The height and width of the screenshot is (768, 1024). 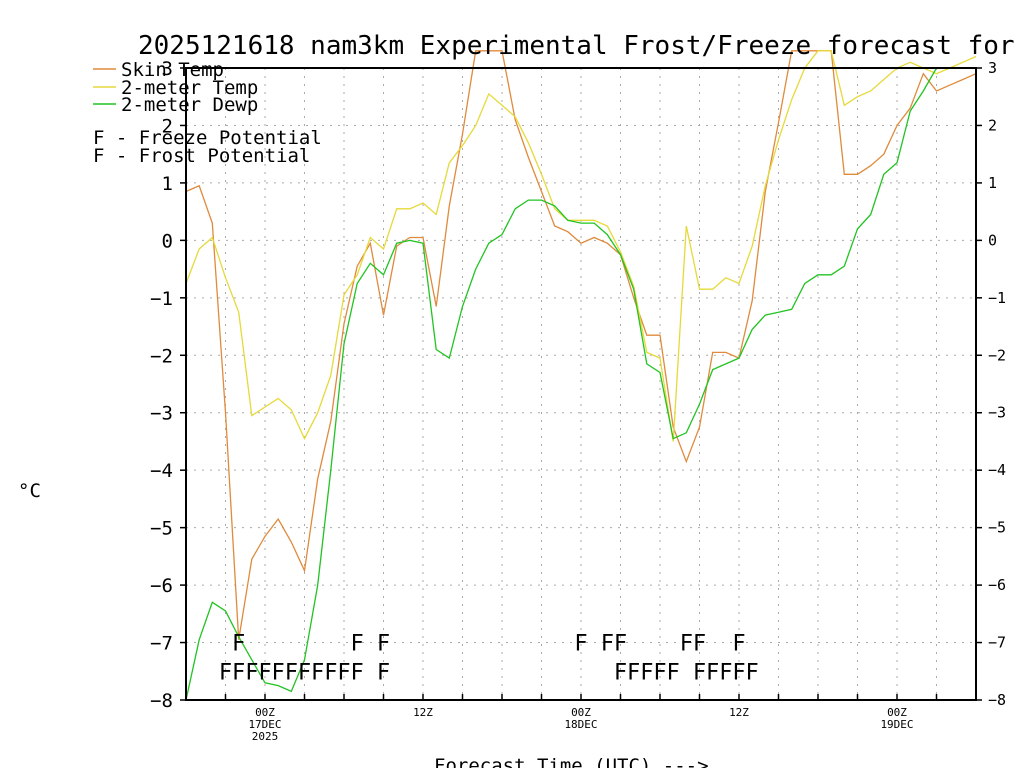 What do you see at coordinates (161, 529) in the screenshot?
I see `y-tick-label: −5` at bounding box center [161, 529].